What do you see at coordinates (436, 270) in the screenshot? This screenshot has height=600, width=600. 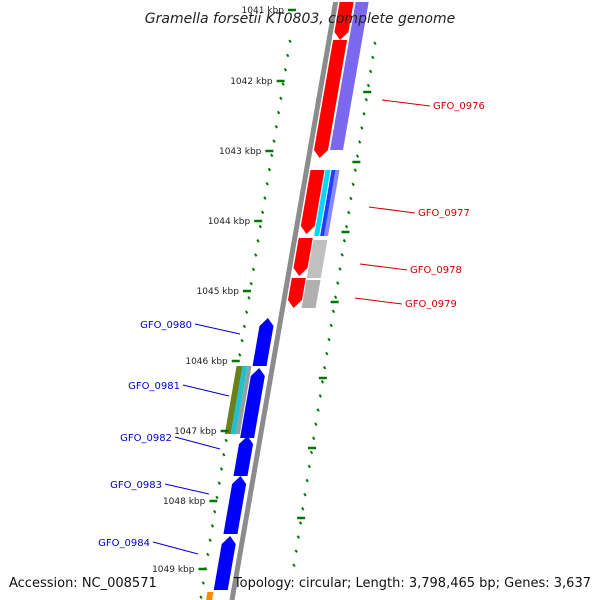 I see `forward-gene-label: GFO_0978` at bounding box center [436, 270].